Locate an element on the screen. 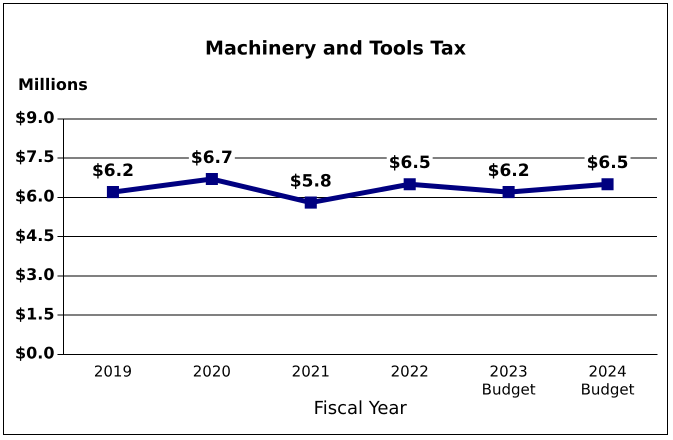 This screenshot has height=440, width=673. data-label: $5.8 is located at coordinates (311, 181).